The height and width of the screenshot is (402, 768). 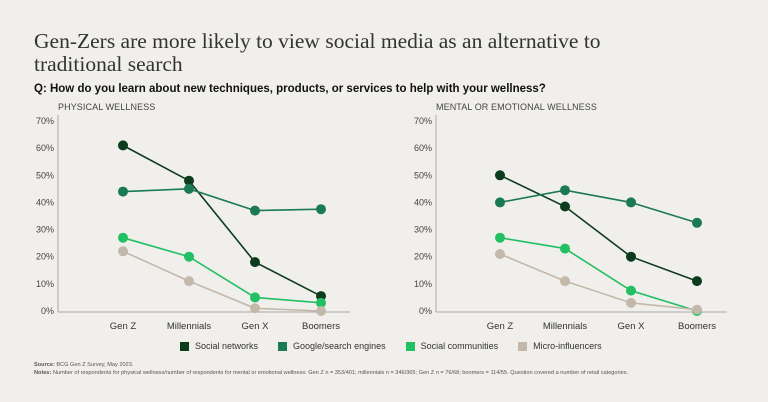 What do you see at coordinates (43, 373) in the screenshot?
I see `notes-label: Notes:` at bounding box center [43, 373].